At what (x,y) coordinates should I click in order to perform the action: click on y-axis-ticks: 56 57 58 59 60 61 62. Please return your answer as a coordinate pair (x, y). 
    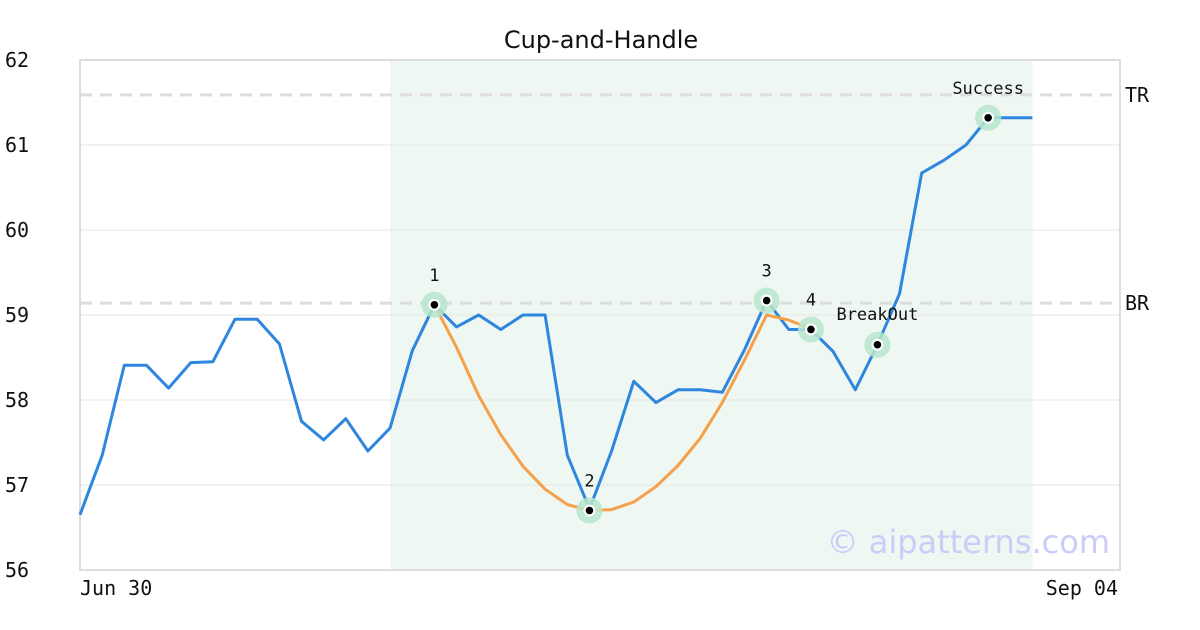
    Looking at the image, I should click on (17, 315).